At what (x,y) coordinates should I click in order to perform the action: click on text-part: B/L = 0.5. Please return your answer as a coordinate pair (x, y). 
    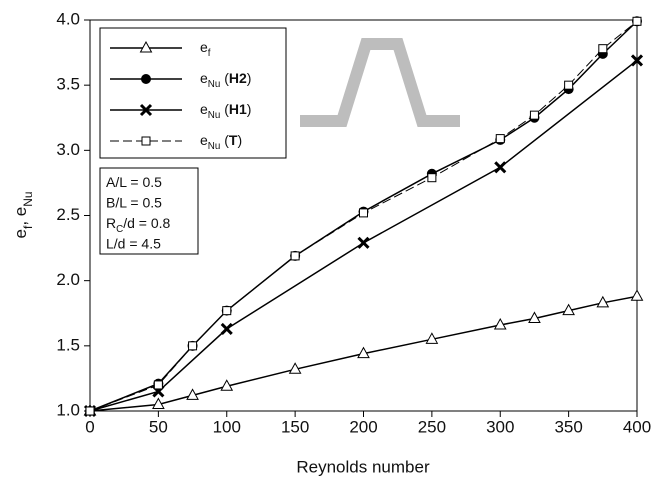
    Looking at the image, I should click on (134, 202).